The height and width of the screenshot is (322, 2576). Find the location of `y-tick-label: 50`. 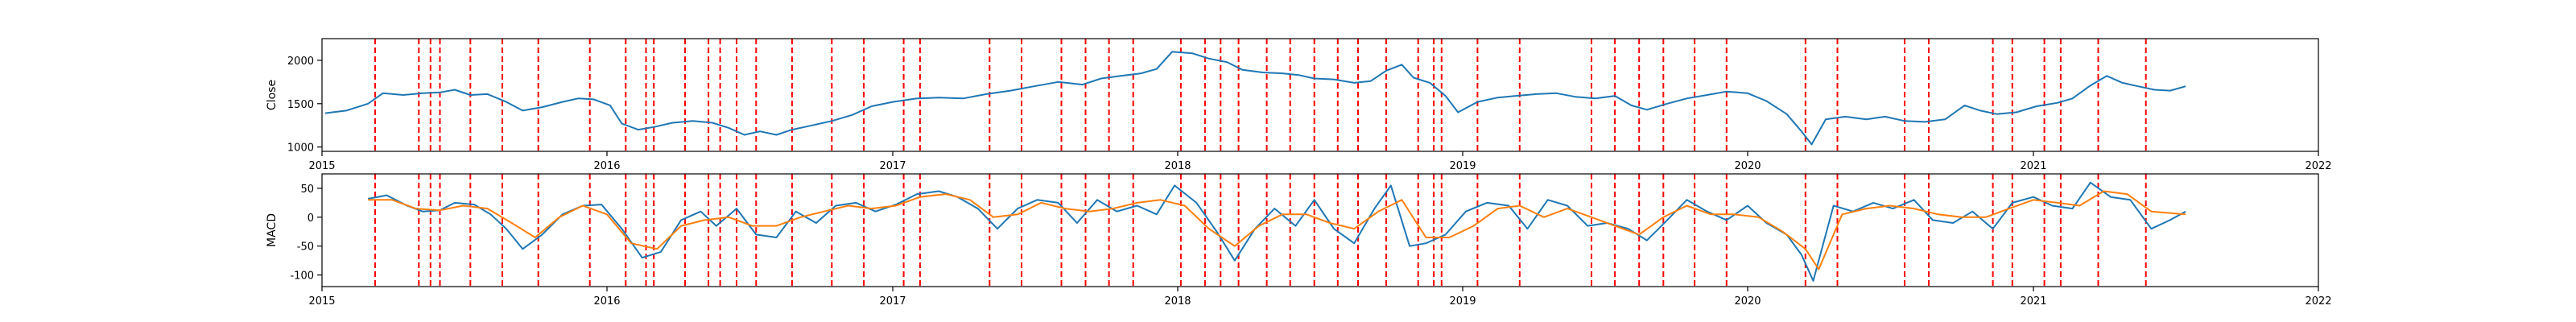

y-tick-label: 50 is located at coordinates (307, 190).